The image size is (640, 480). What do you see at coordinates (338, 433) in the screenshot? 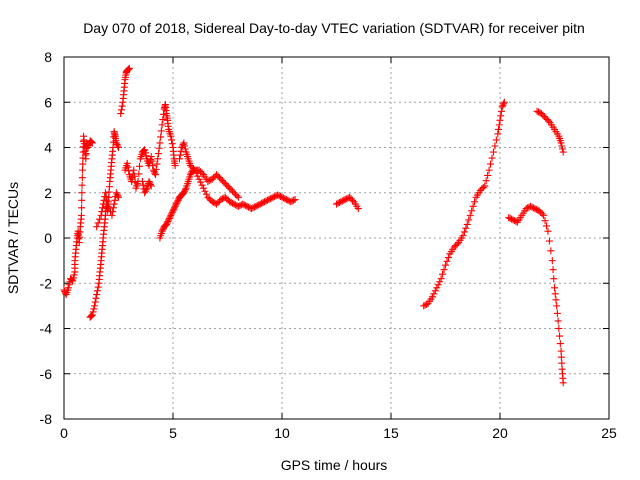
I see `x-tick-labels: 0 5 10 15 20 25` at bounding box center [338, 433].